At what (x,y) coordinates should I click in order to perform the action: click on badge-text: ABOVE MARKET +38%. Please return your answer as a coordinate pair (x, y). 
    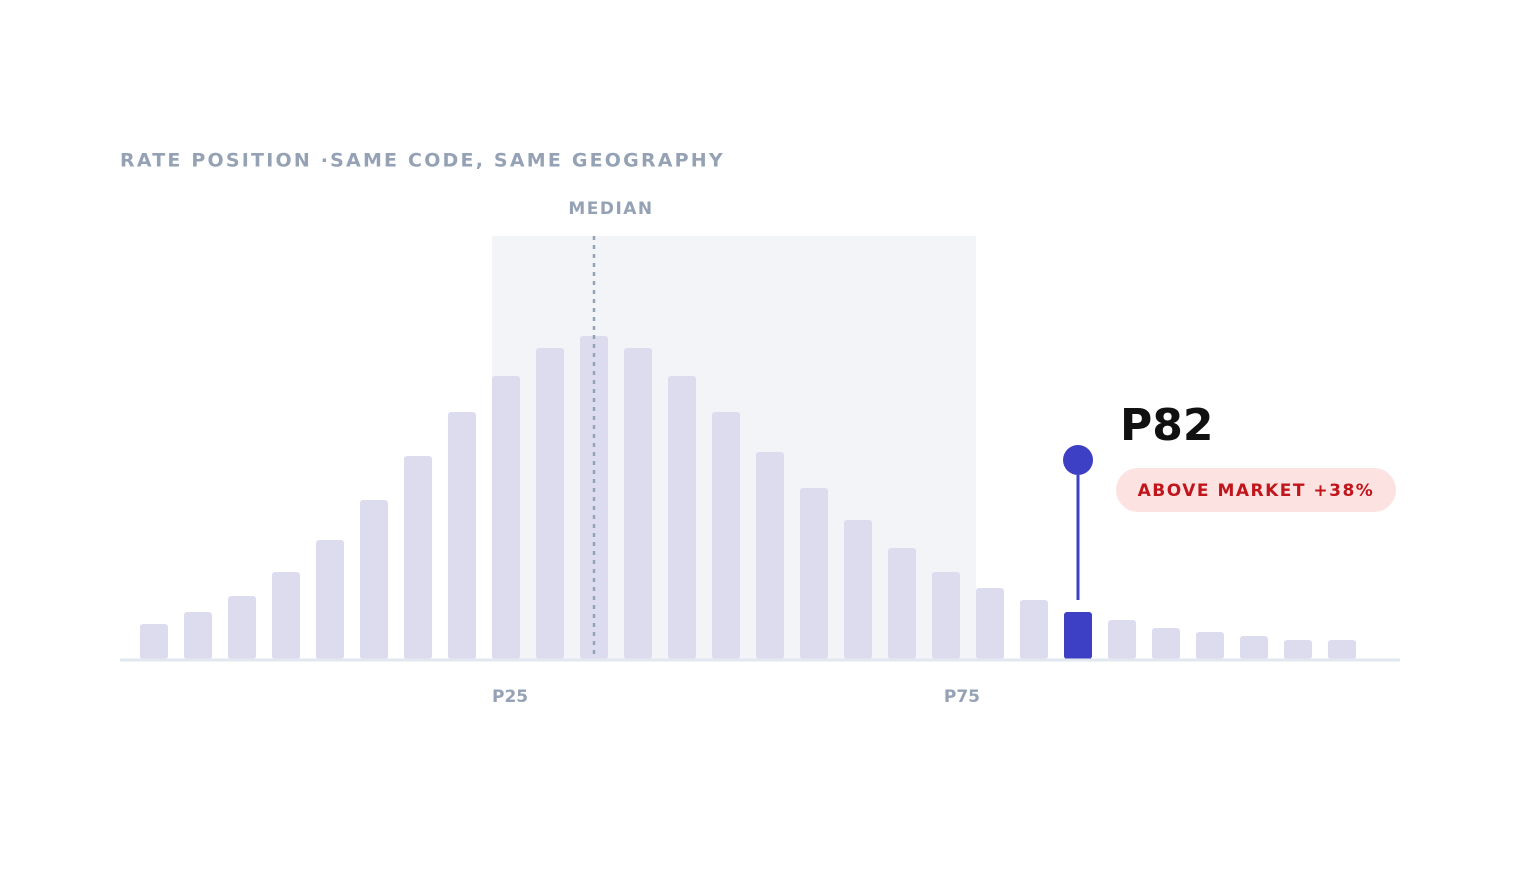
    Looking at the image, I should click on (1256, 491).